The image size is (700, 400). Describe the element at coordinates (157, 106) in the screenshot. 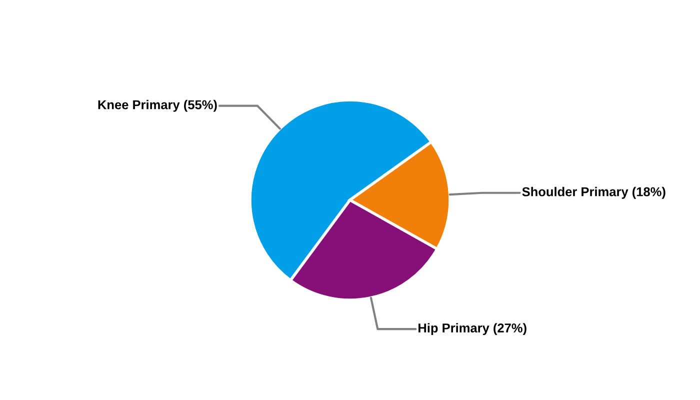

I see `slice-label: Knee Primary (55%)` at that location.